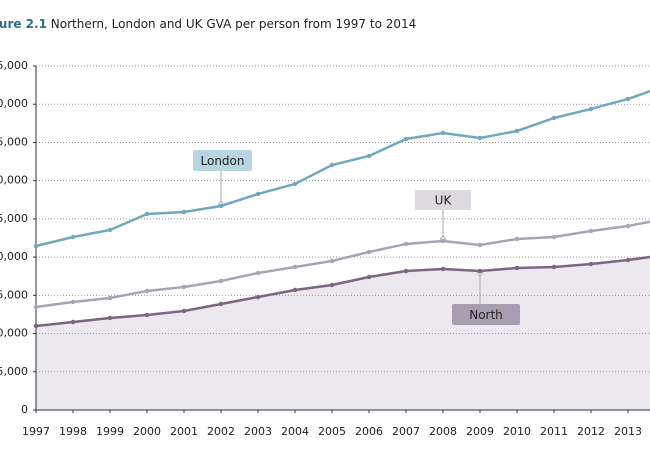 Image resolution: width=650 pixels, height=460 pixels. What do you see at coordinates (14, 180) in the screenshot?
I see `y-tick-label: 30,000` at bounding box center [14, 180].